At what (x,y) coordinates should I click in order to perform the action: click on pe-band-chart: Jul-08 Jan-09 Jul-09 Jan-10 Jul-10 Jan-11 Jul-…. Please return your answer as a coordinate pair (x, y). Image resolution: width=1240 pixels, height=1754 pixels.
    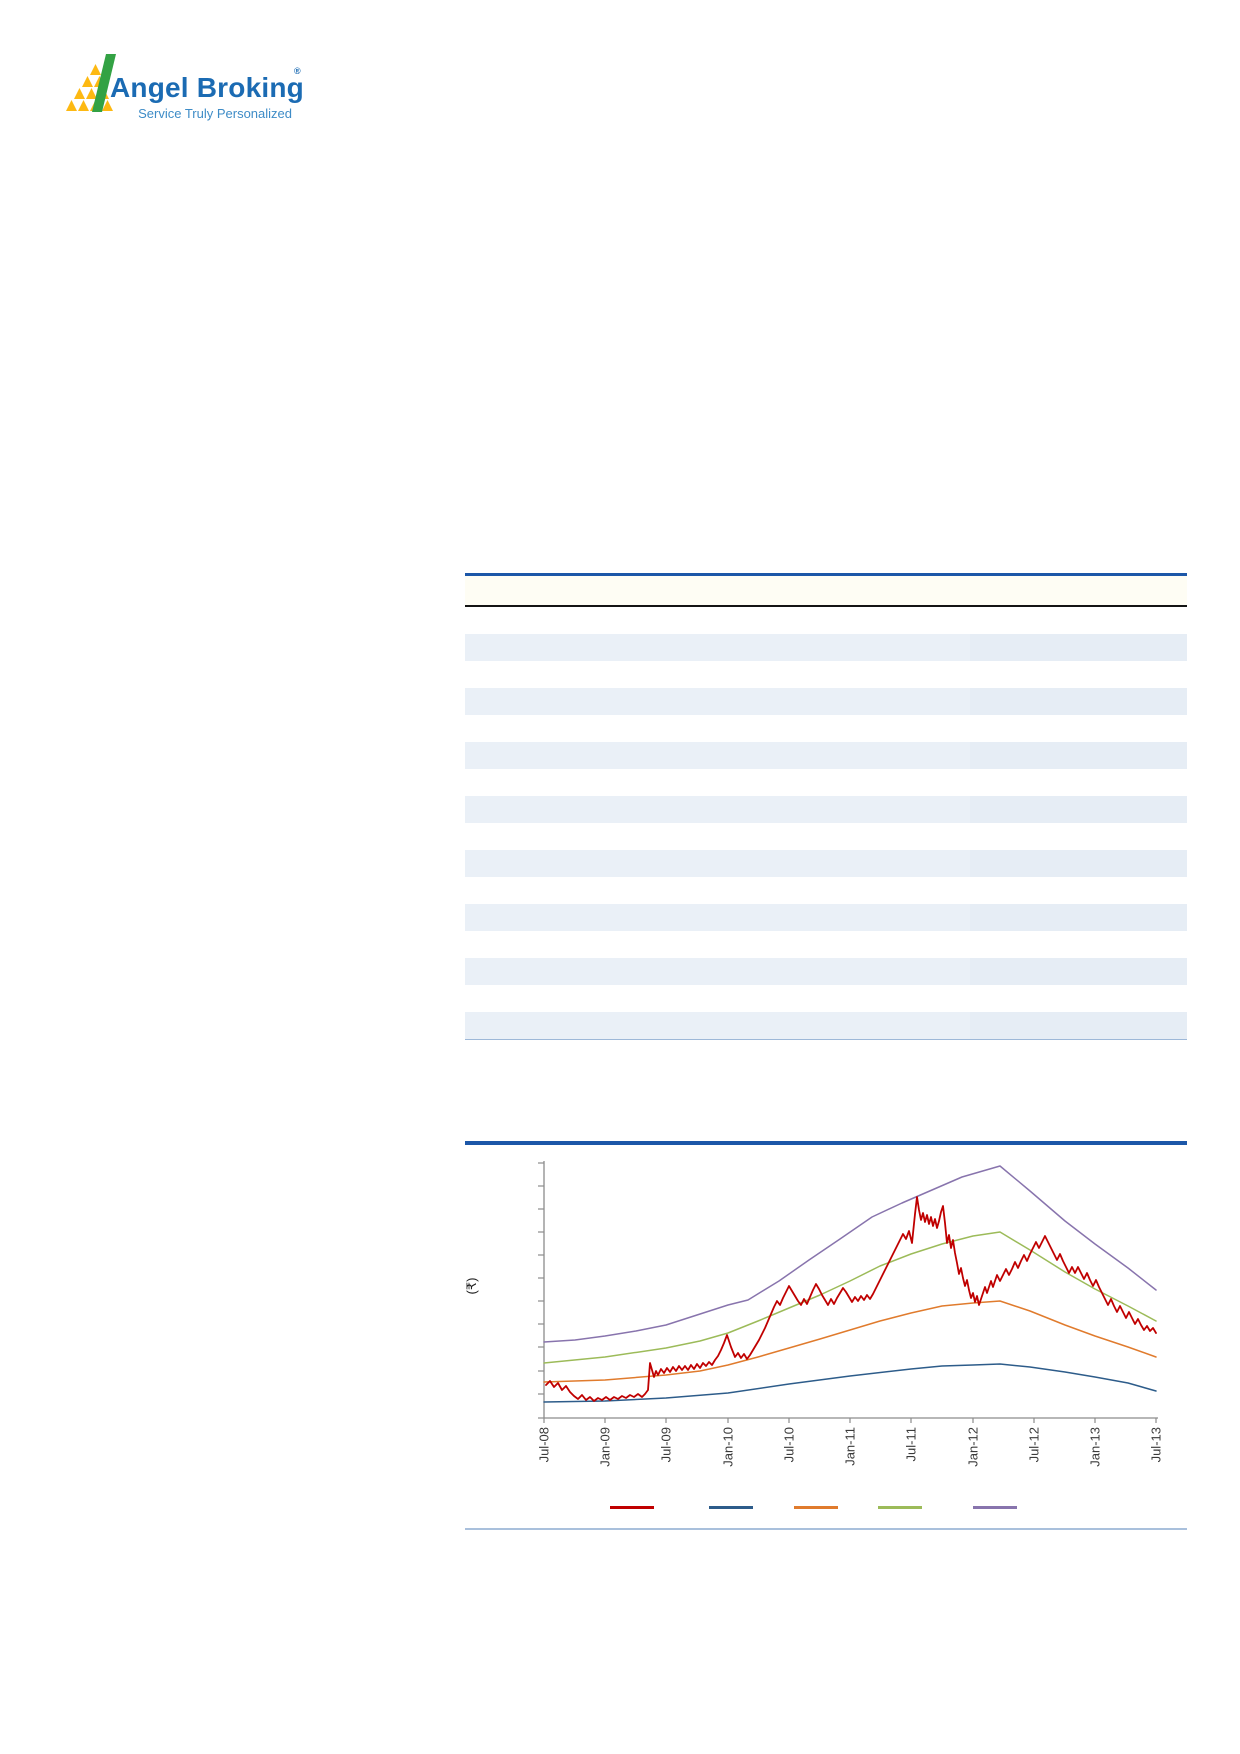
    Looking at the image, I should click on (821, 1339).